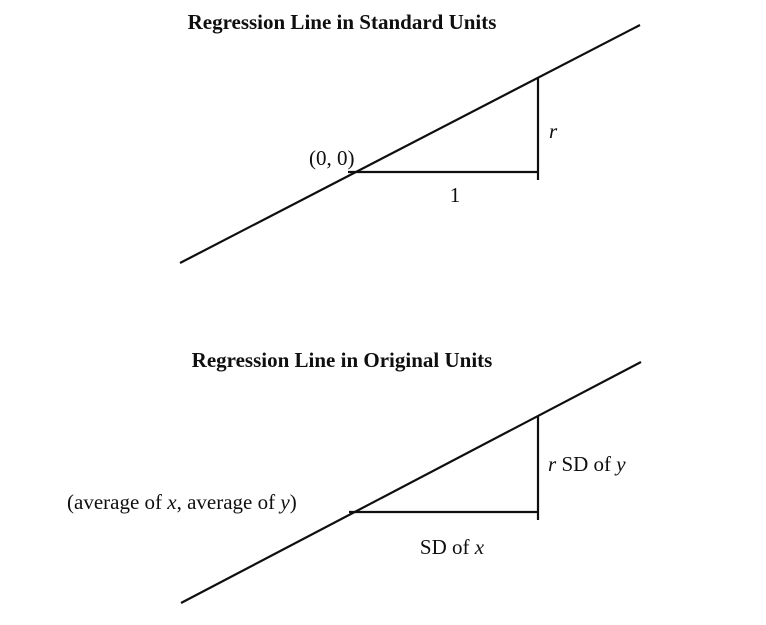  Describe the element at coordinates (452, 547) in the screenshot. I see `run-label-original: SD of x` at that location.